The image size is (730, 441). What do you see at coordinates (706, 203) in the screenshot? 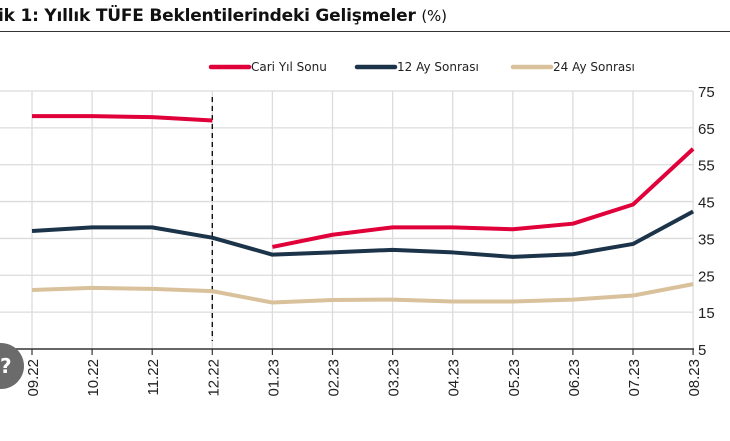
I see `y-tick-label: 45` at bounding box center [706, 203].